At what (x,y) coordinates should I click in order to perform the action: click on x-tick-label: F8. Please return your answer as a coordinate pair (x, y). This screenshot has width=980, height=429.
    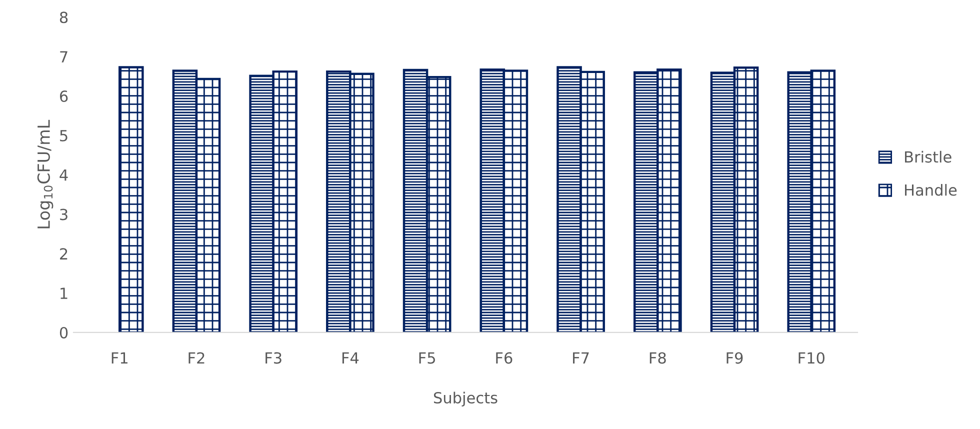
    Looking at the image, I should click on (658, 358).